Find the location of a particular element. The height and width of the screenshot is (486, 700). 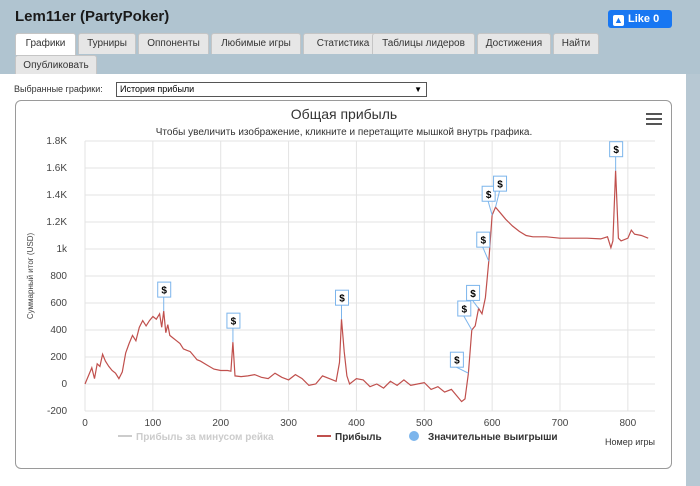

thumbs-up-icon: ▲ is located at coordinates (618, 20).